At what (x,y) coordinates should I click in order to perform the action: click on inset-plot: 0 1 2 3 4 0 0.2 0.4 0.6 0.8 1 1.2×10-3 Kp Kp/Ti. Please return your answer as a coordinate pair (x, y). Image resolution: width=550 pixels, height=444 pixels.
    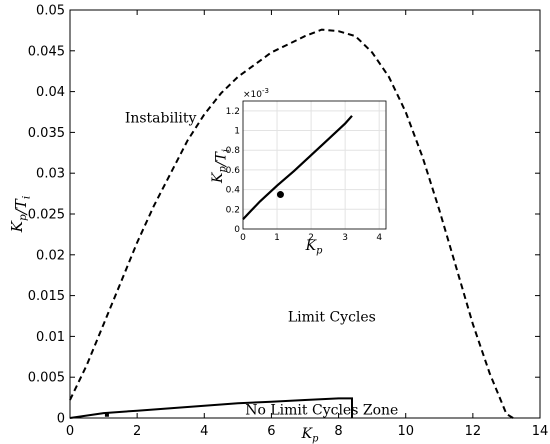
    Looking at the image, I should click on (298, 172).